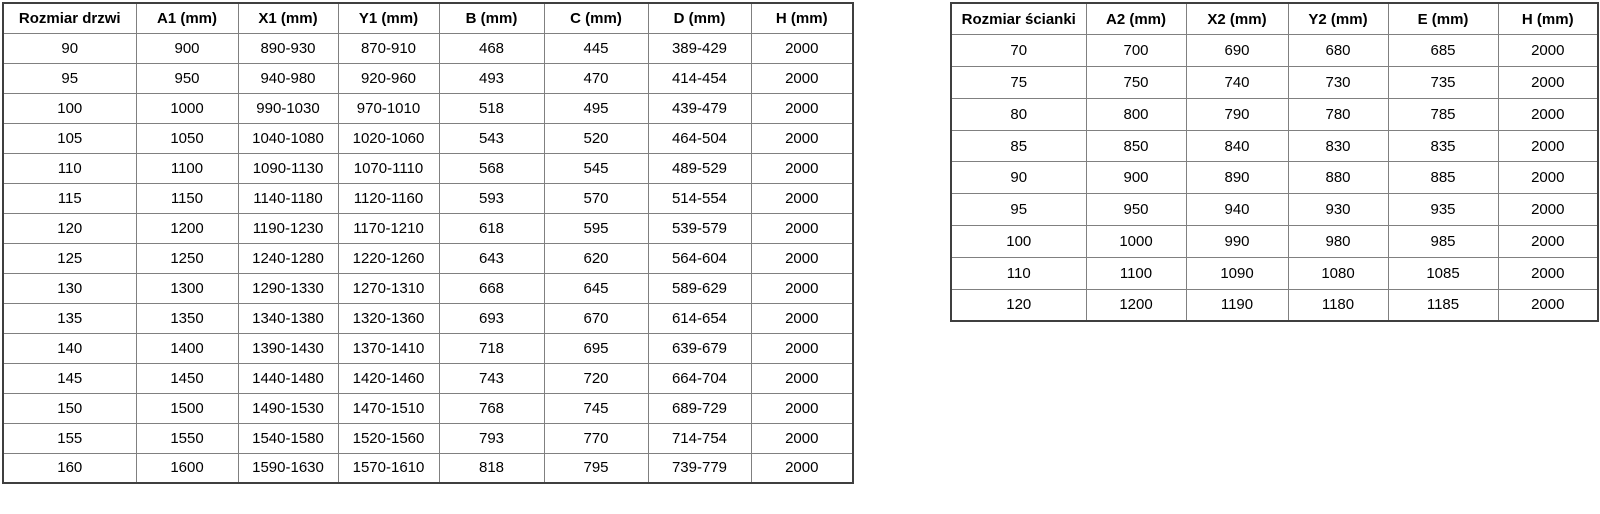  I want to click on table-cell: 940-980, so click(288, 78).